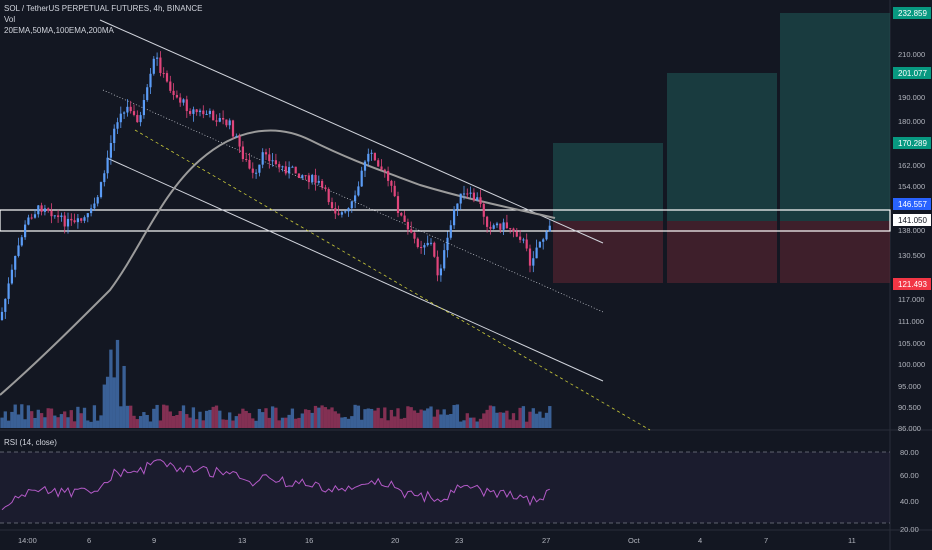 The height and width of the screenshot is (550, 932). I want to click on level-badge, so click(912, 220).